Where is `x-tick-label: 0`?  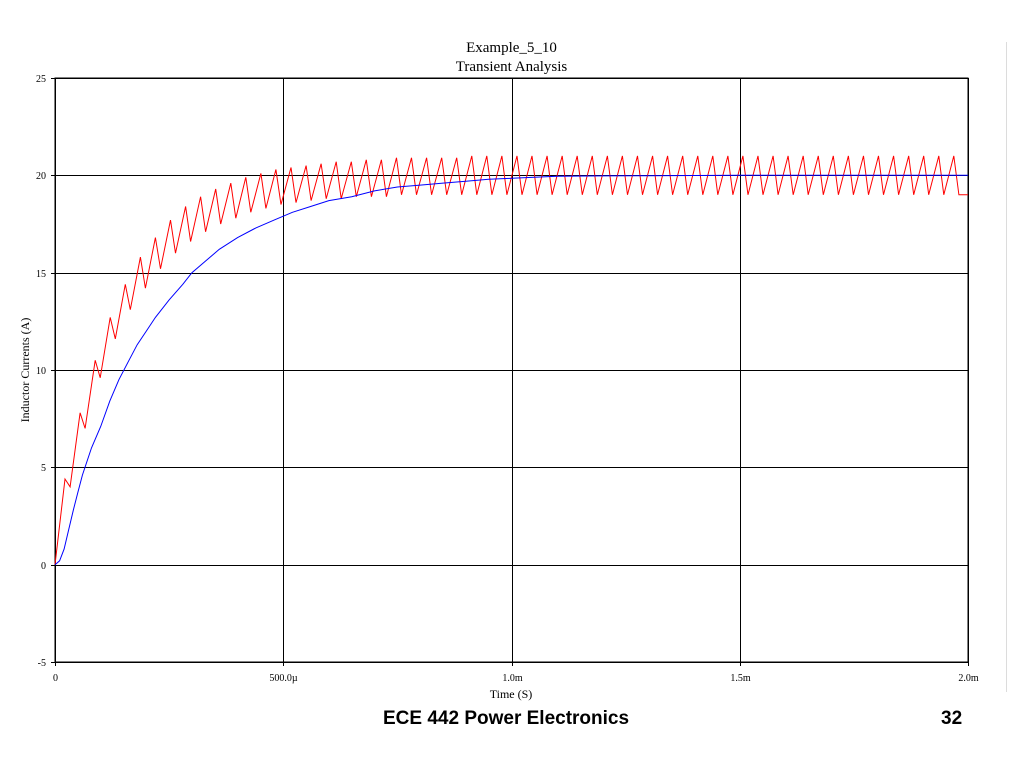
x-tick-label: 0 is located at coordinates (55, 678).